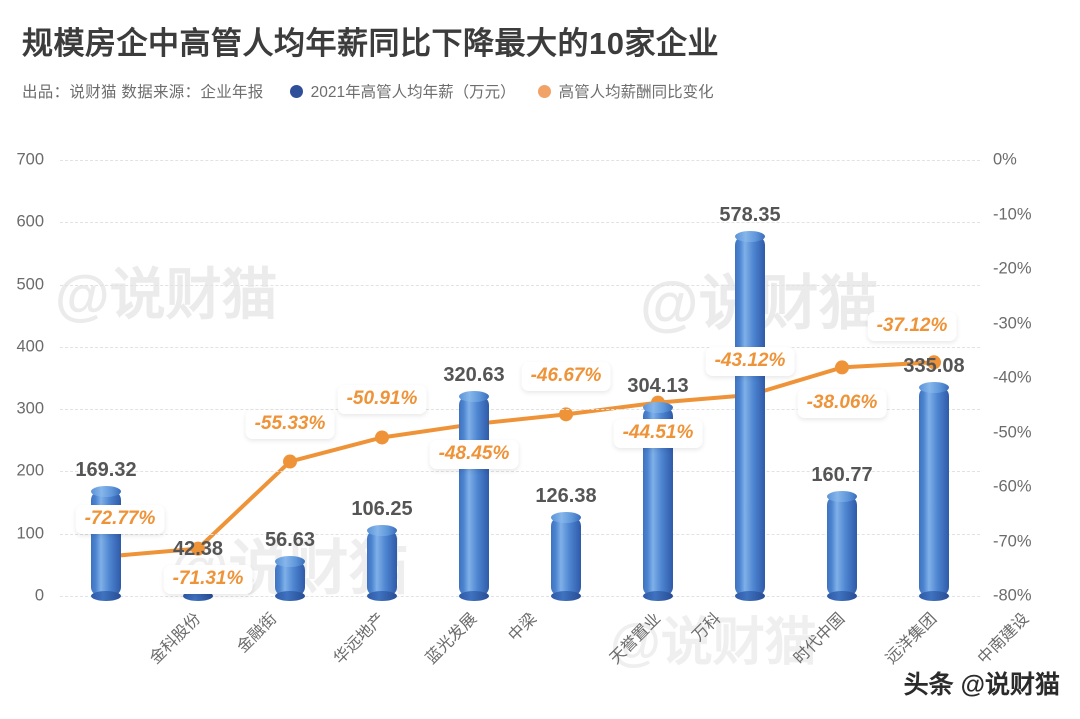  I want to click on y-tick-right: -80%, so click(1012, 595).